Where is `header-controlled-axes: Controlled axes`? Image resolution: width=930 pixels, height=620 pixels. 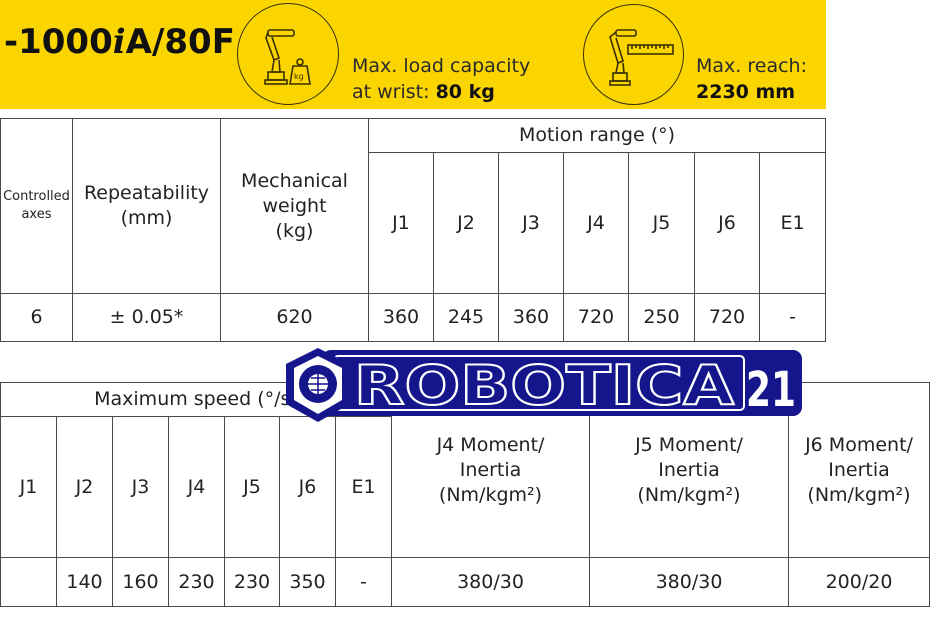
header-controlled-axes: Controlled axes is located at coordinates (36, 206).